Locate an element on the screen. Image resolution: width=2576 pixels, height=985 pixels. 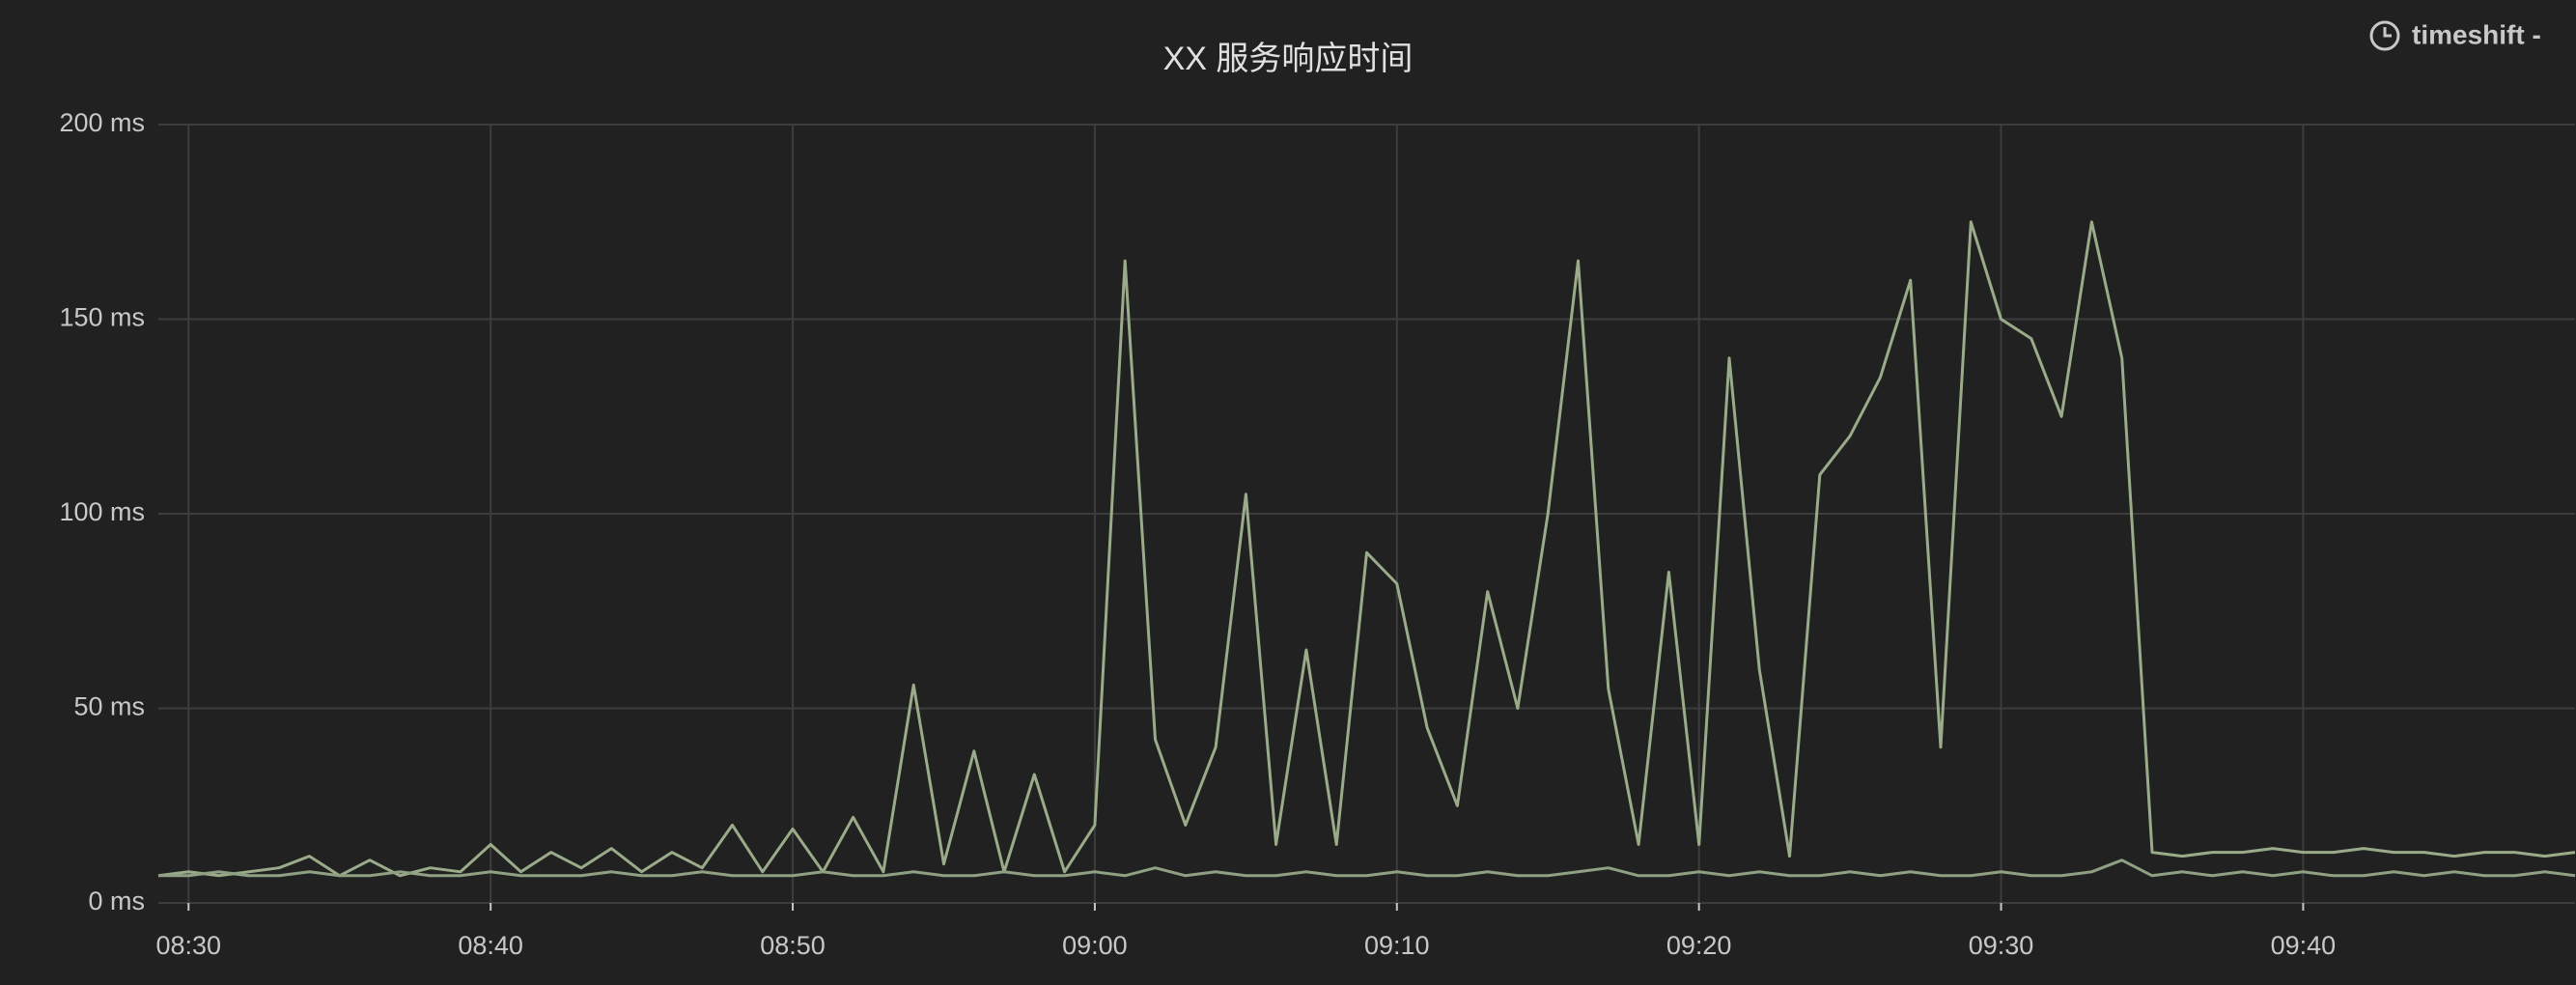
x-tick-label: 09:10 is located at coordinates (1397, 945).